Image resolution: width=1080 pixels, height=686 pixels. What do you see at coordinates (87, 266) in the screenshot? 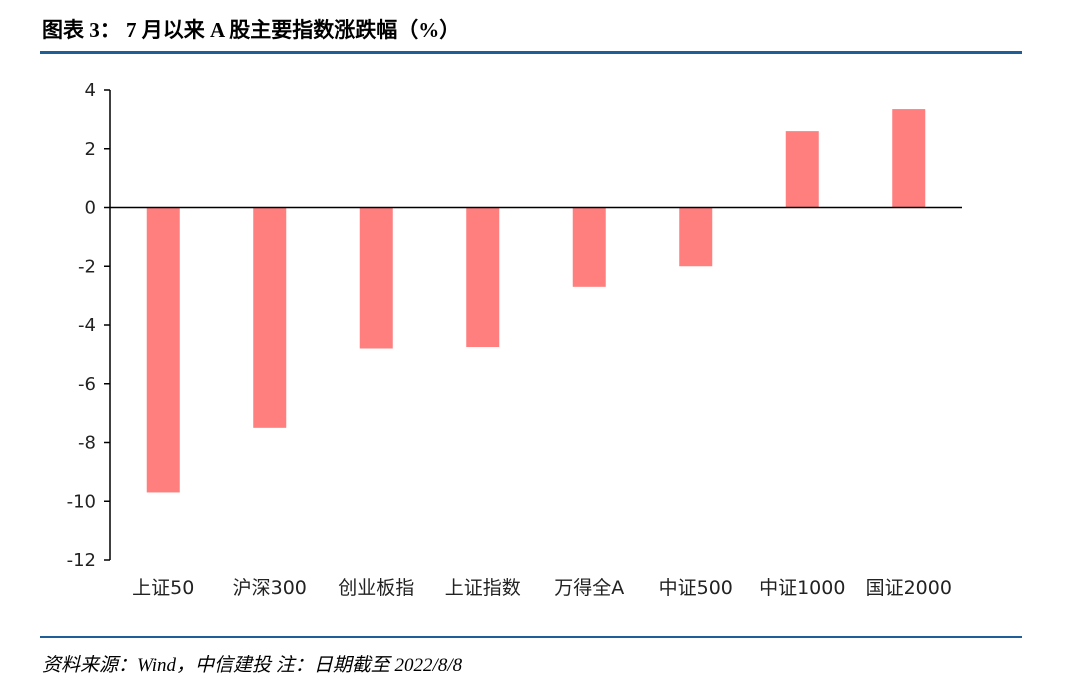
I see `y-tick-label: -2` at bounding box center [87, 266].